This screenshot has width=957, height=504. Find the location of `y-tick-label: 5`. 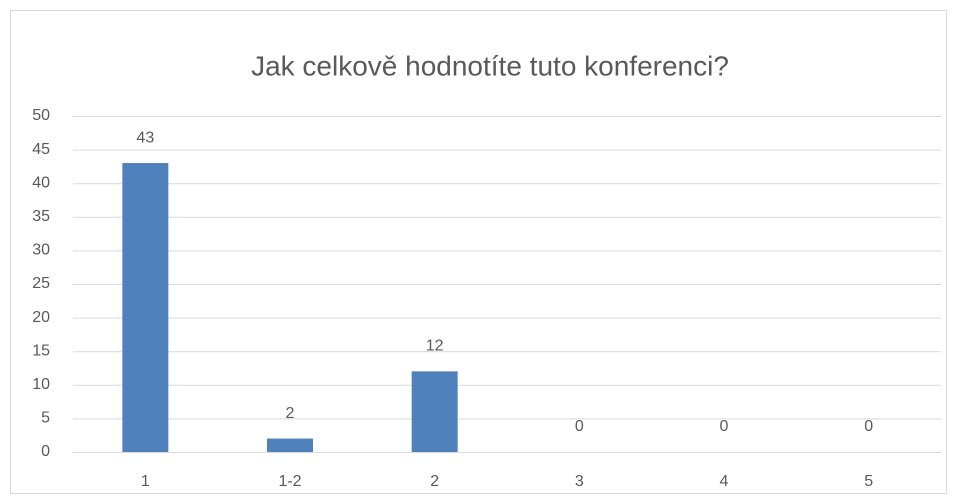

y-tick-label: 5 is located at coordinates (45, 418).